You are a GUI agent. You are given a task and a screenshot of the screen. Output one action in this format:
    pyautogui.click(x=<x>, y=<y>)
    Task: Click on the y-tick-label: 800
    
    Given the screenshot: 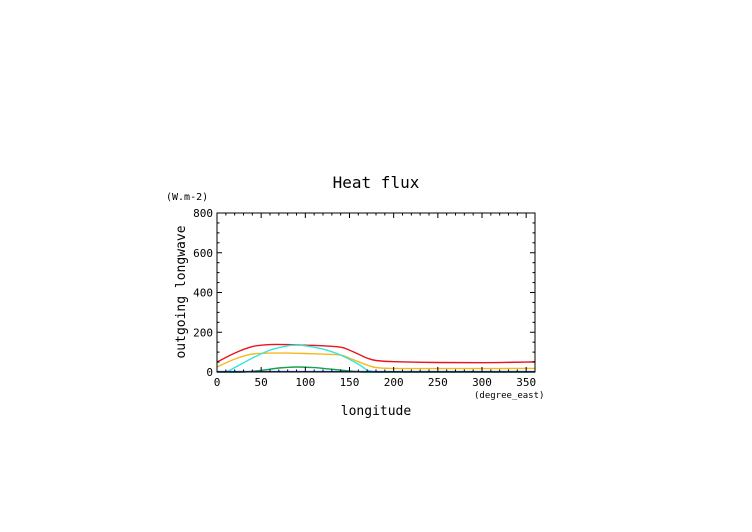 What is the action you would take?
    pyautogui.click(x=203, y=213)
    